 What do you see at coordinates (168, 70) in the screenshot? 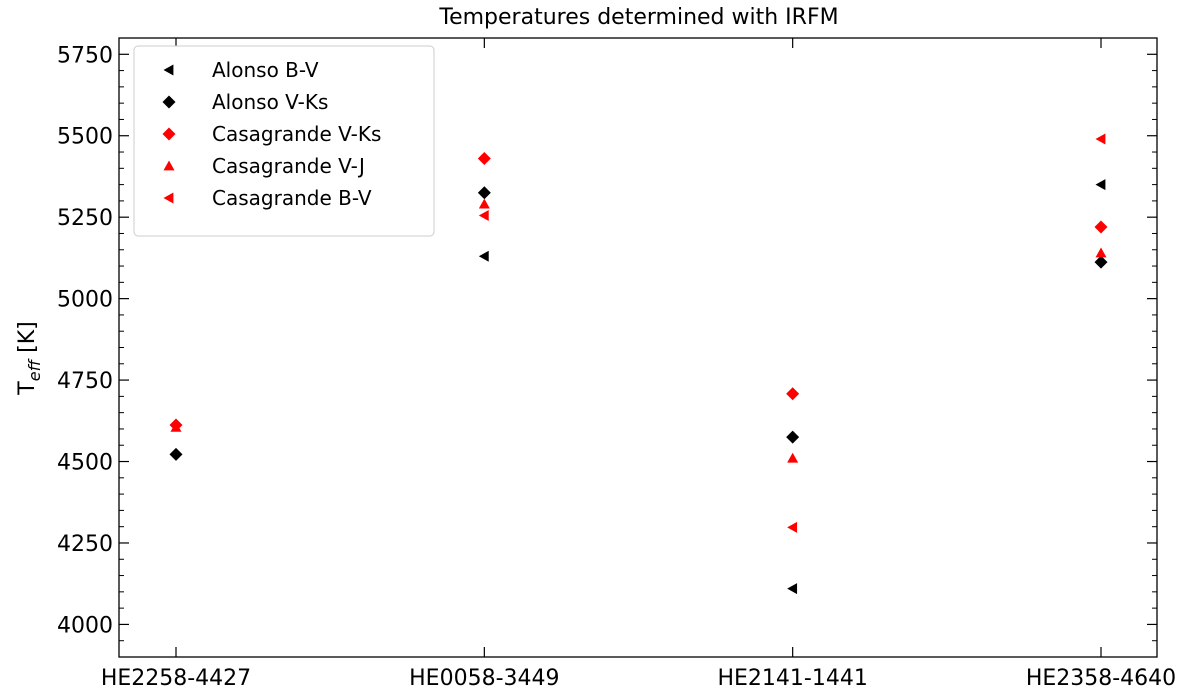
I see `legend-marker-alonso-b-v` at bounding box center [168, 70].